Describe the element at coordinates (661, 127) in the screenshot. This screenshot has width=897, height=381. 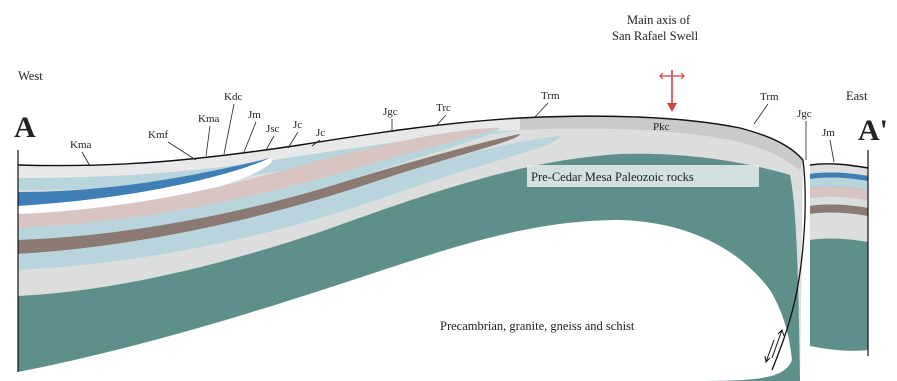
I see `label-pkc: Pkc` at that location.